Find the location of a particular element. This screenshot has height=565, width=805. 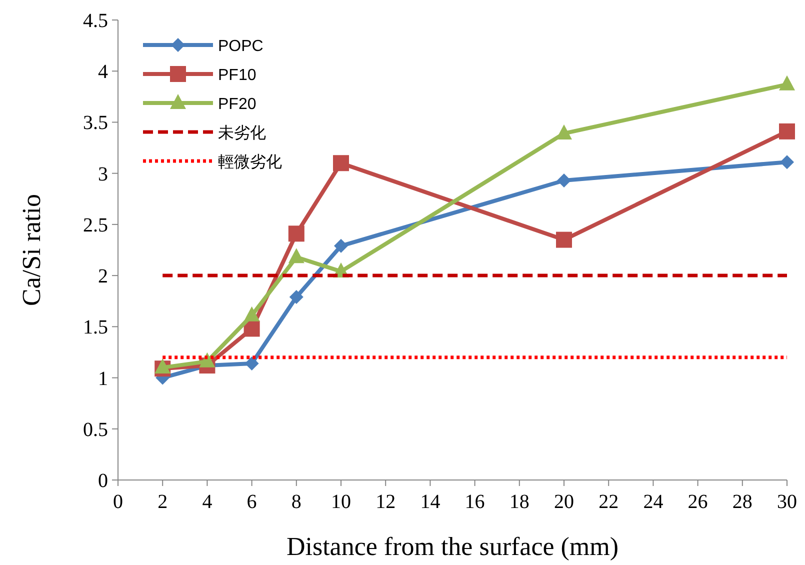

x-tick-label: 4 is located at coordinates (207, 502).